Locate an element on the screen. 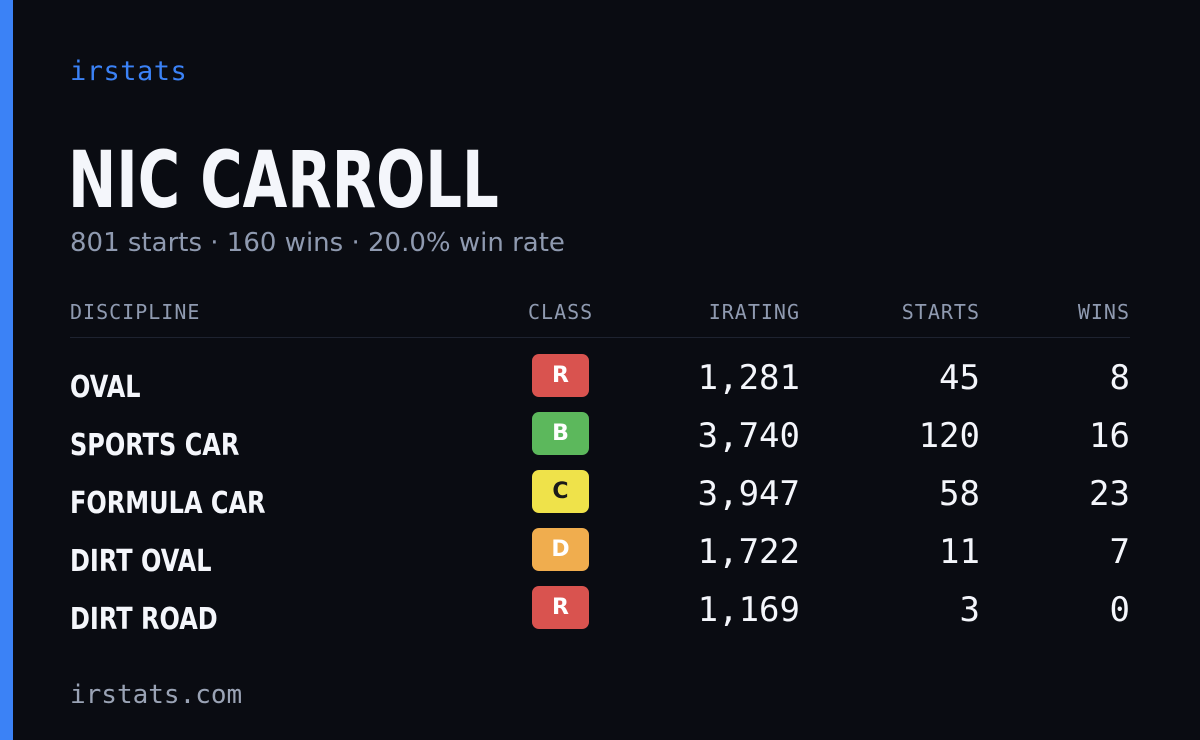 This screenshot has height=740, width=1200. table-row: OVAL R 1,281 45 8 is located at coordinates (600, 383).